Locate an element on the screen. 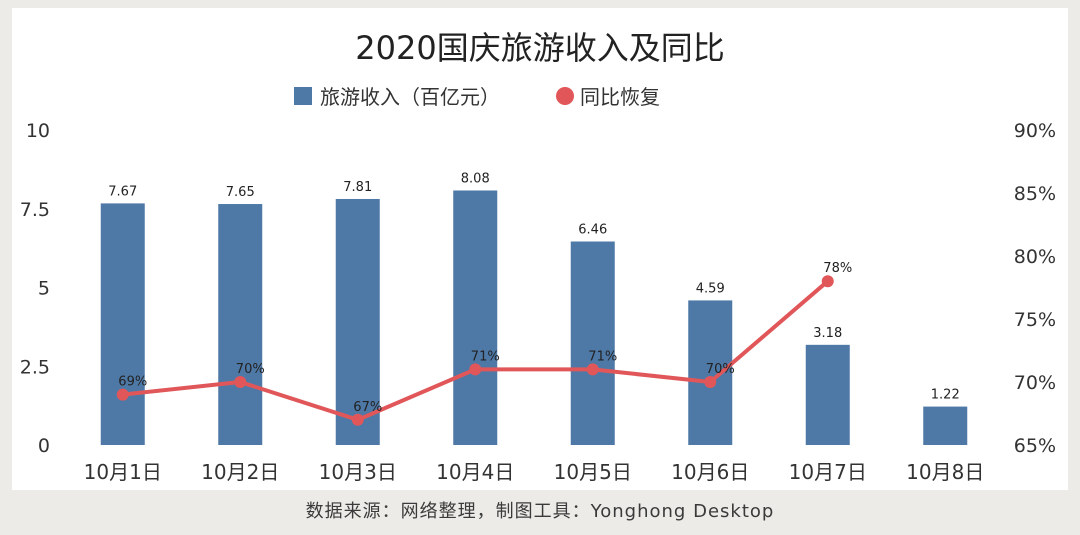 Image resolution: width=1080 pixels, height=535 pixels. right-axis-tick-label: 80% is located at coordinates (1035, 257).